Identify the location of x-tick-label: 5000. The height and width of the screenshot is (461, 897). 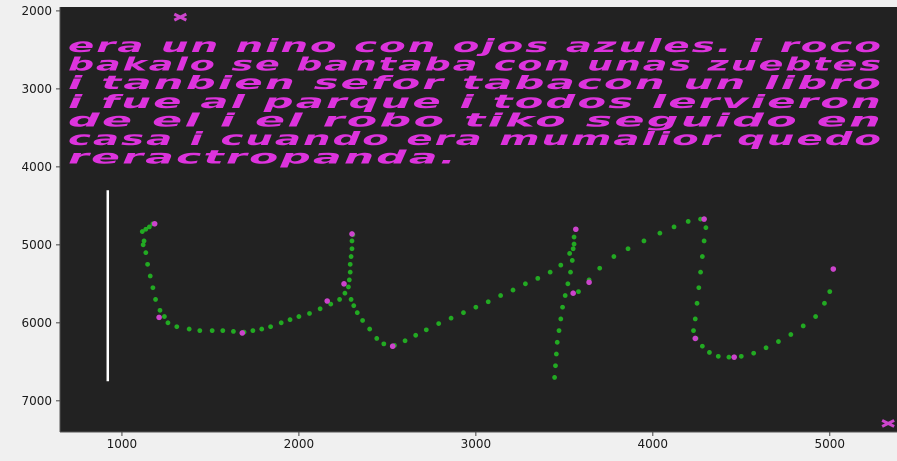
(829, 444).